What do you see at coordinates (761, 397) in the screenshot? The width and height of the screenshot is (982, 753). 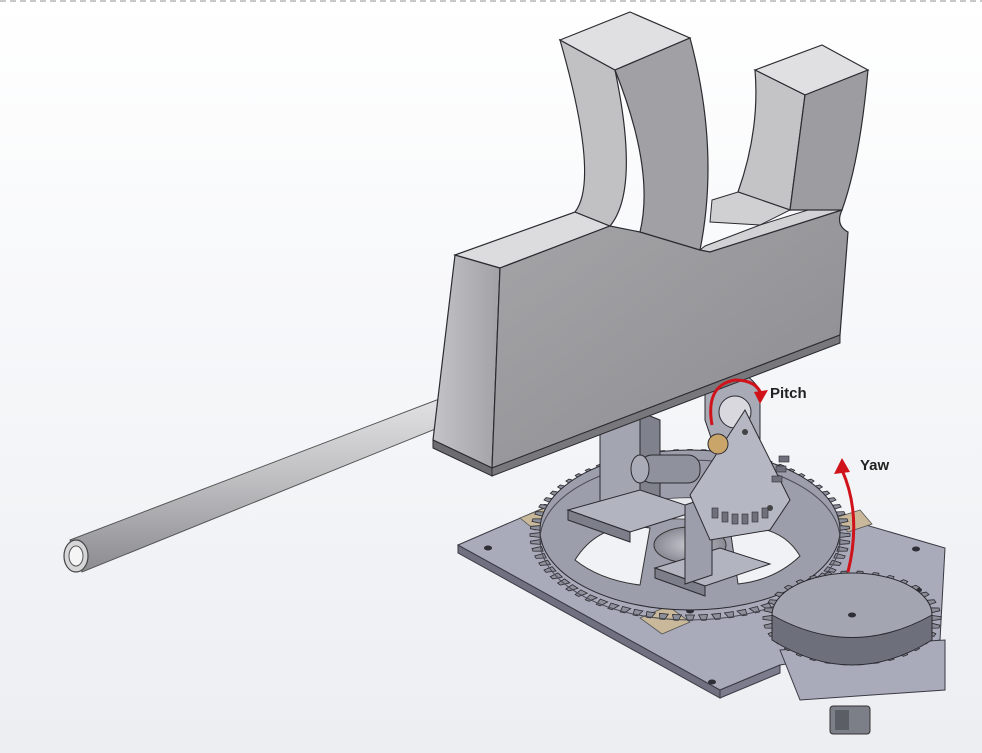 I see `pitch-arrowhead` at bounding box center [761, 397].